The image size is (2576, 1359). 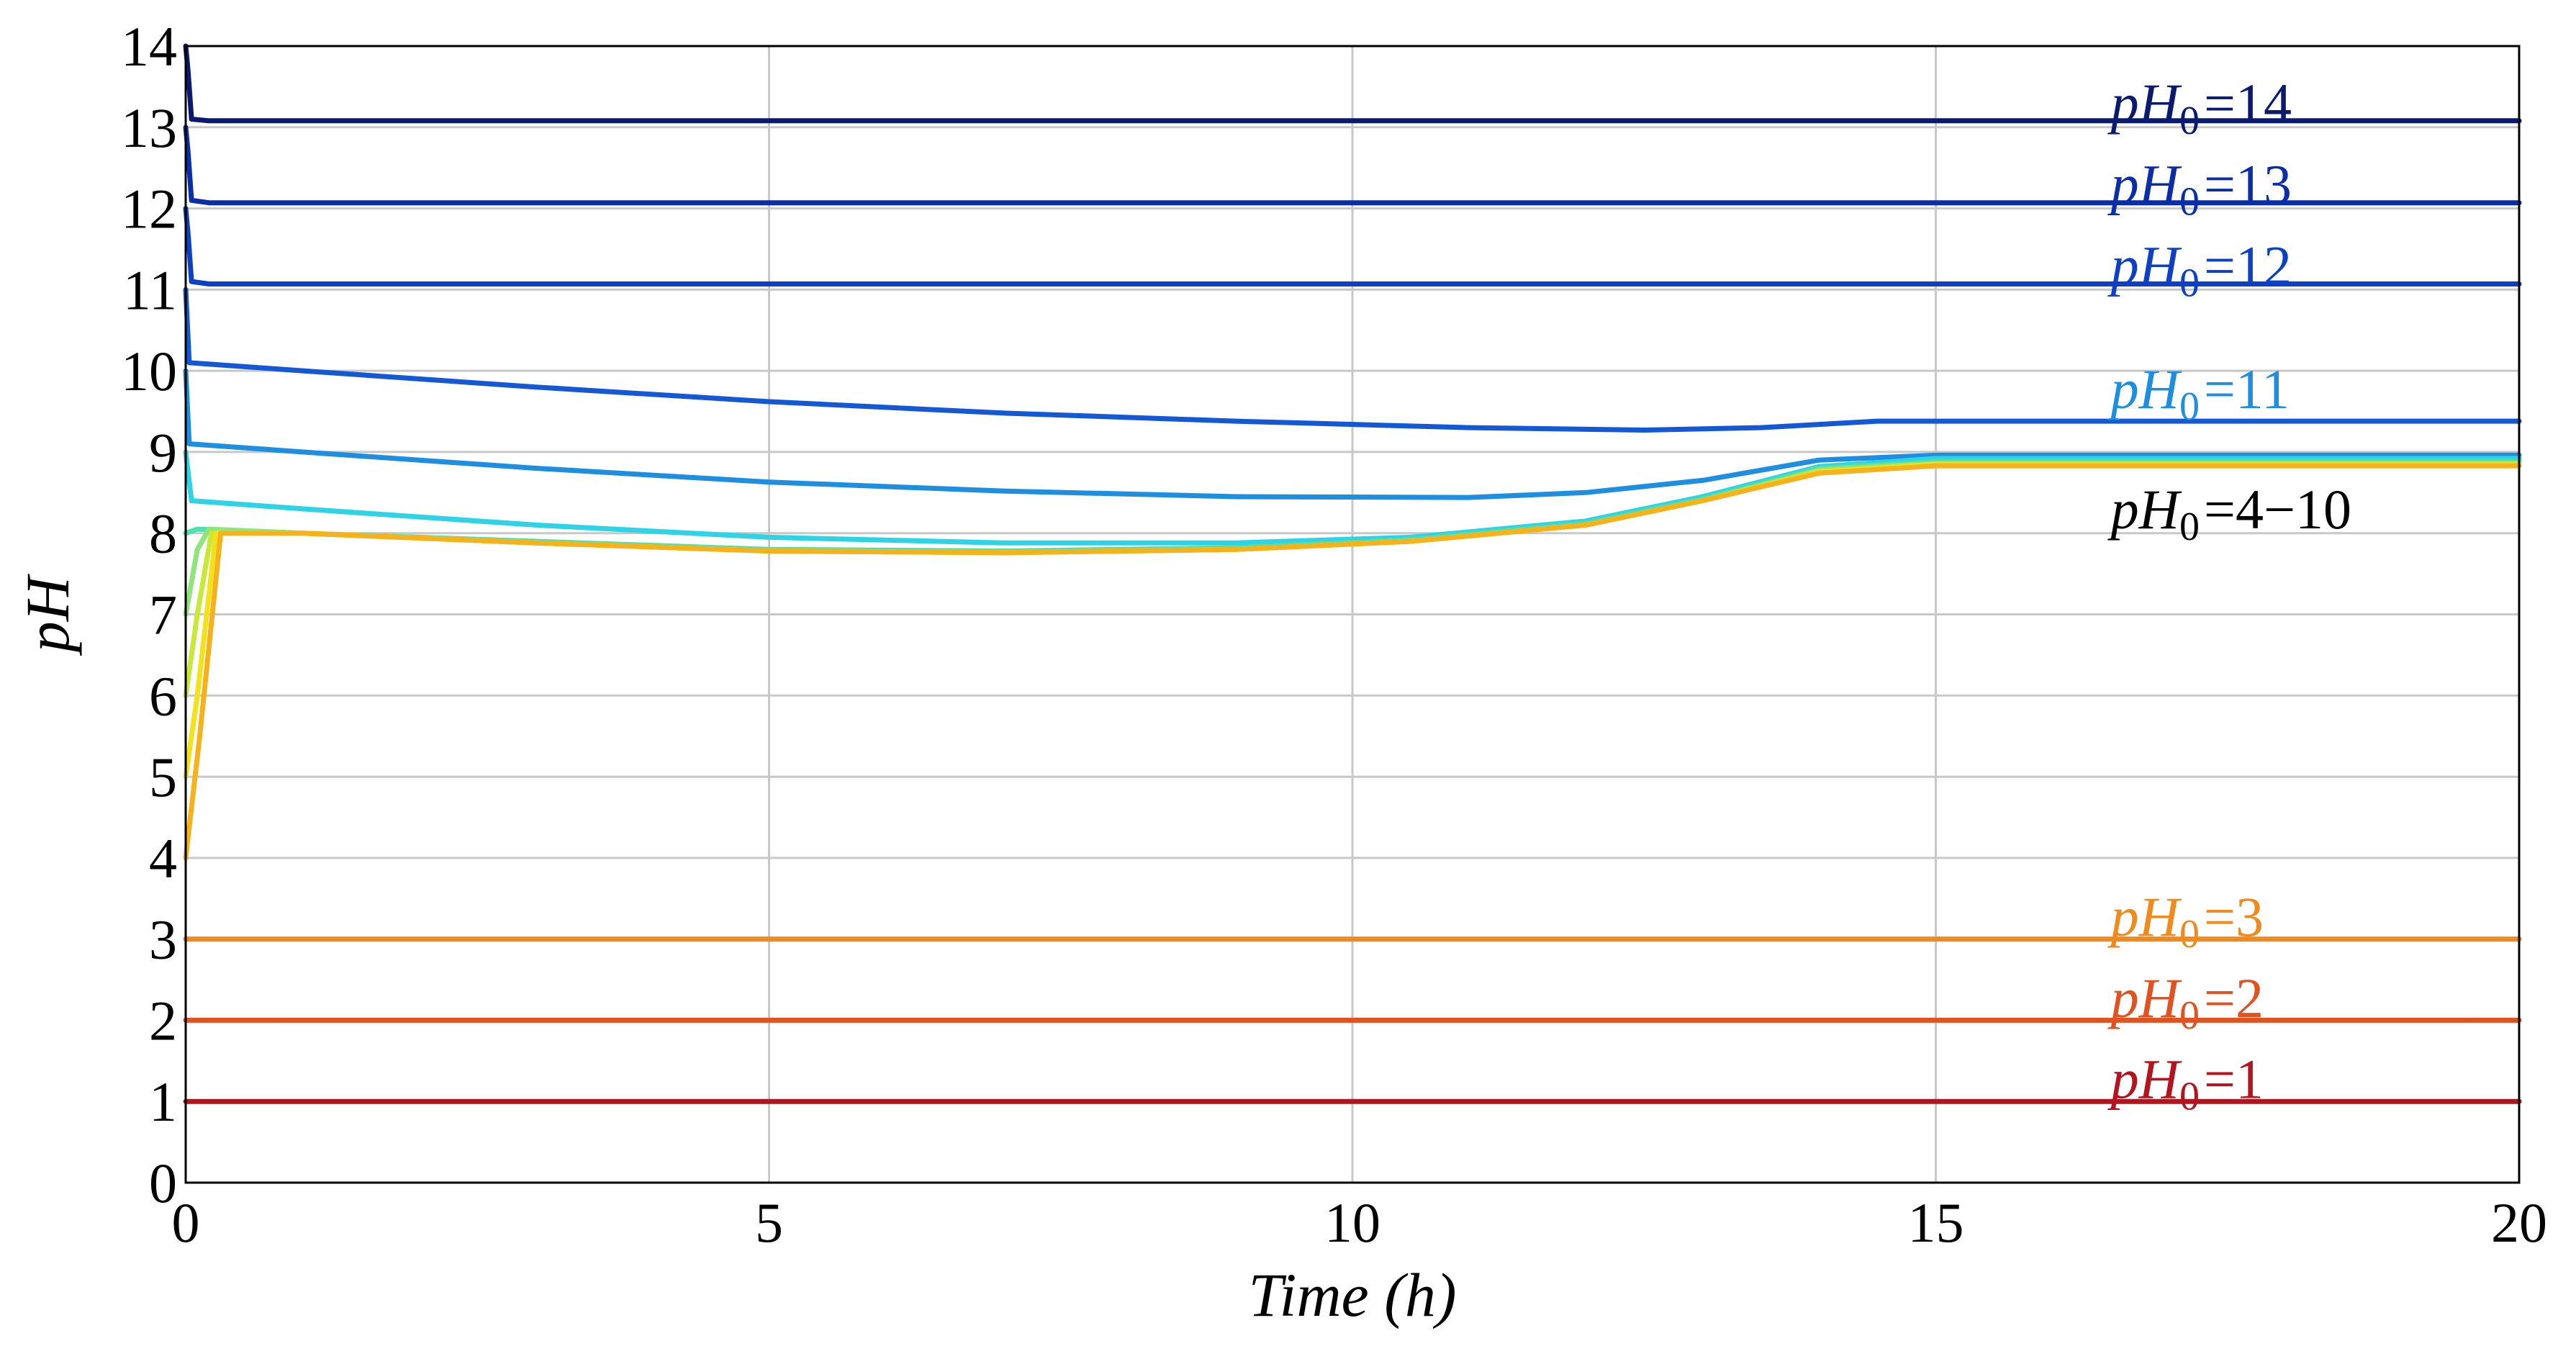 I want to click on x-tick-labels: 0 5 10 15 20, so click(x=1360, y=1222).